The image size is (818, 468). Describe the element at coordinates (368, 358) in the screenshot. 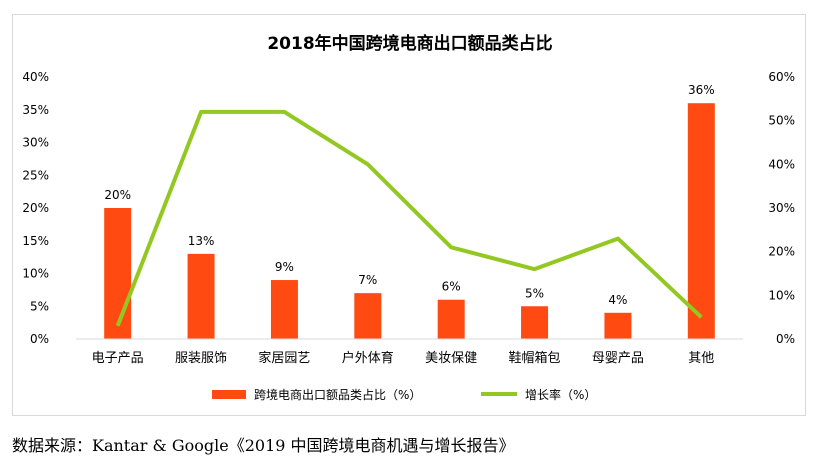

I see `x-category-label: 户外体育` at that location.